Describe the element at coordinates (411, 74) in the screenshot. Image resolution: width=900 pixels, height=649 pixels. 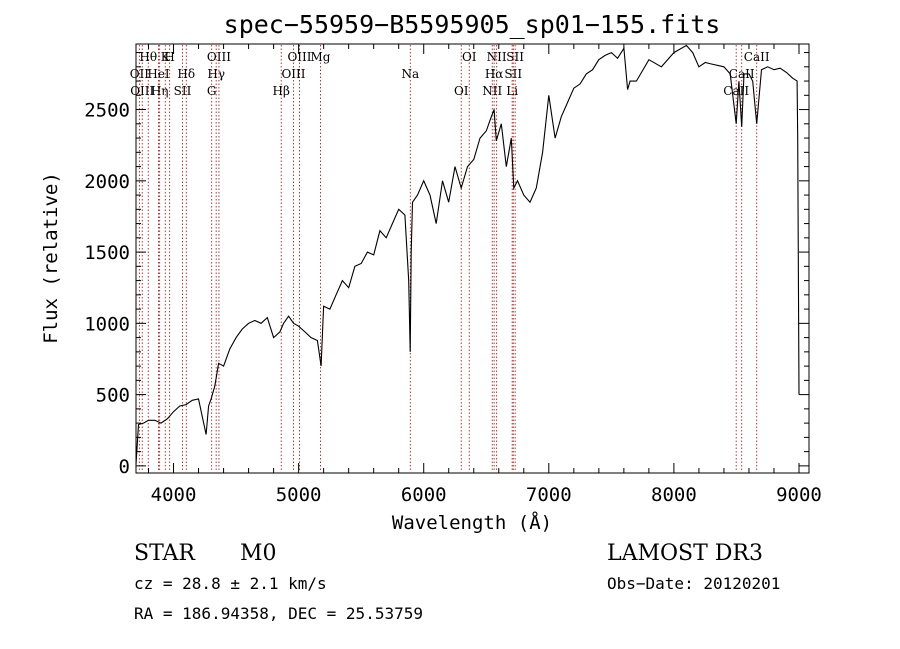
I see `emission-line-label: Na` at that location.